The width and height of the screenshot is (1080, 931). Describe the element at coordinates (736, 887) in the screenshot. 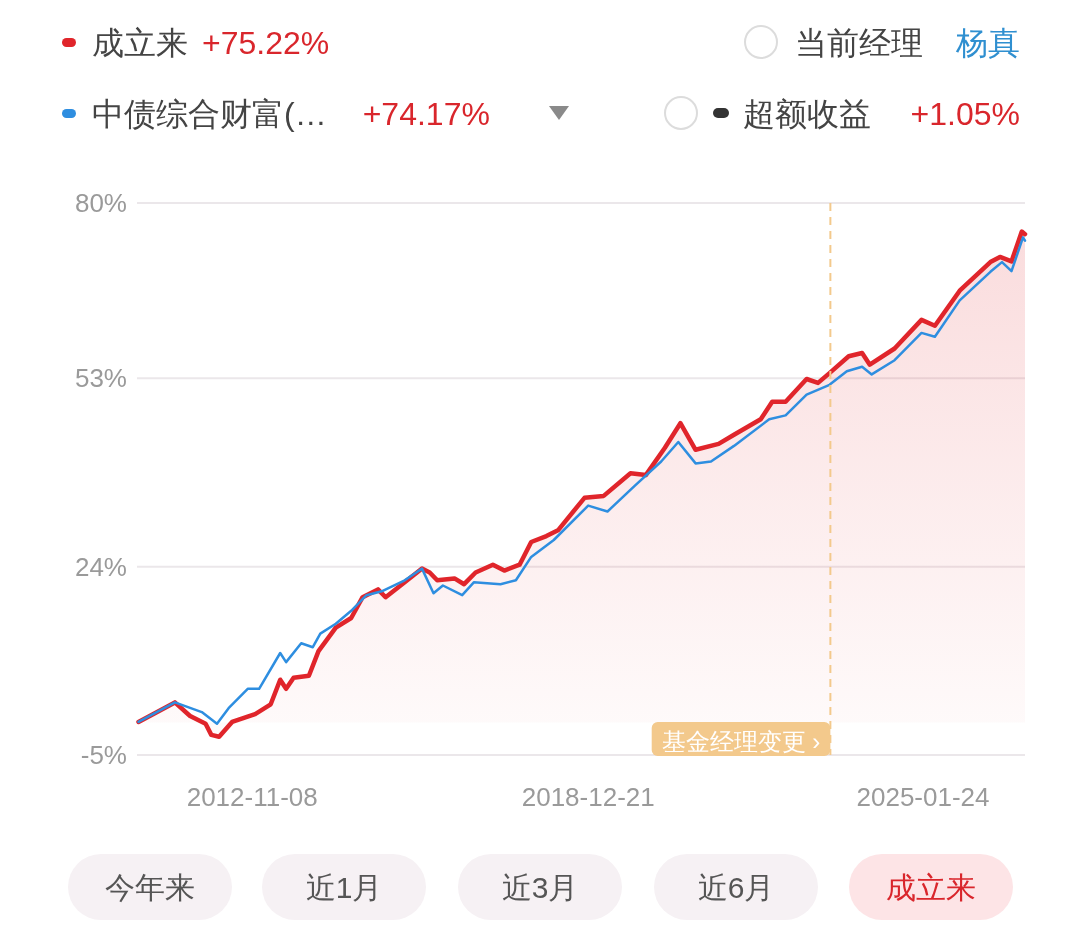

I see `text: 近6月` at that location.